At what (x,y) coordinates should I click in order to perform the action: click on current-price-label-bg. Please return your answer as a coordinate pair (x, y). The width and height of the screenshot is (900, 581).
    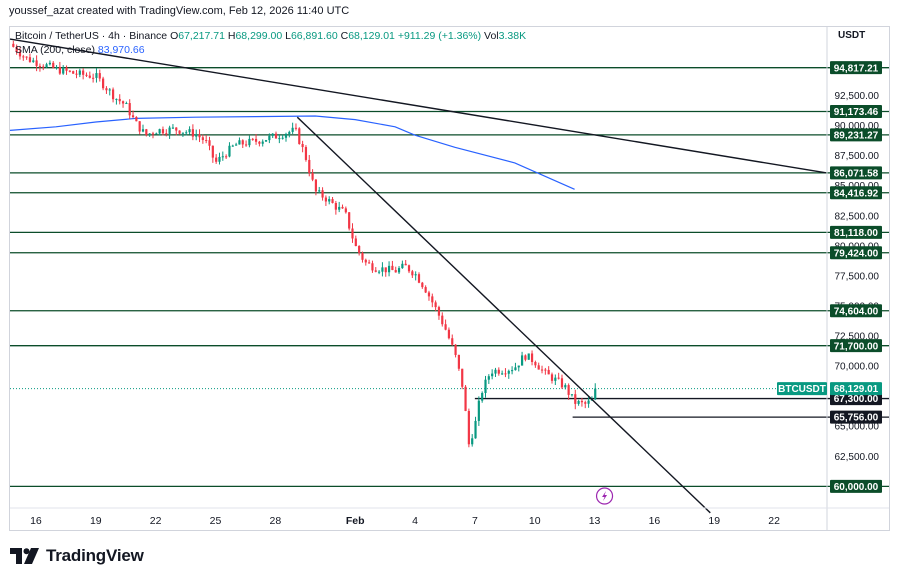
    Looking at the image, I should click on (856, 389).